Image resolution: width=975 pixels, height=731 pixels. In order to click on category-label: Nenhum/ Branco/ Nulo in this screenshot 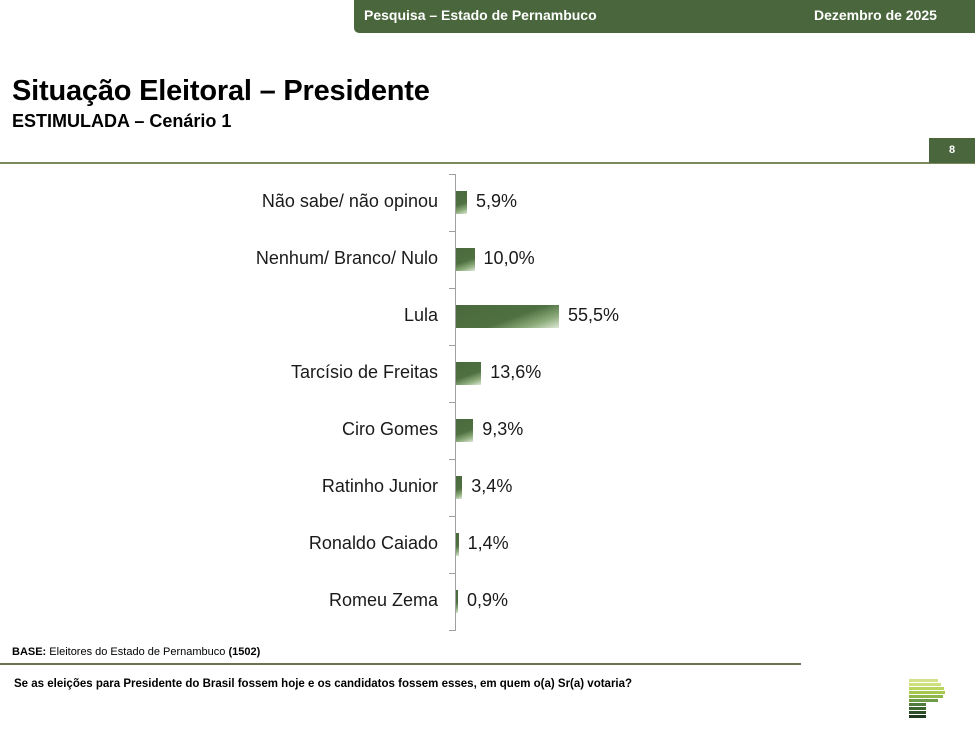, I will do `click(346, 258)`.